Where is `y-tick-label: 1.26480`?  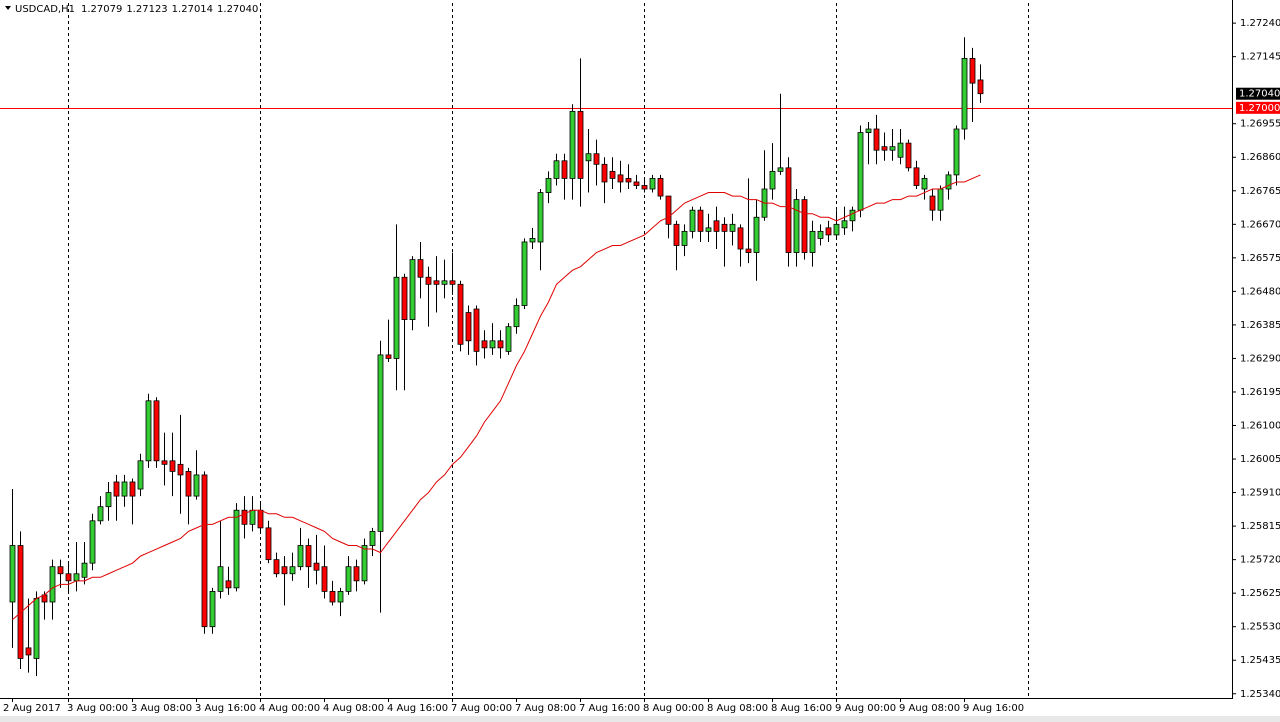
y-tick-label: 1.26480 is located at coordinates (1260, 291).